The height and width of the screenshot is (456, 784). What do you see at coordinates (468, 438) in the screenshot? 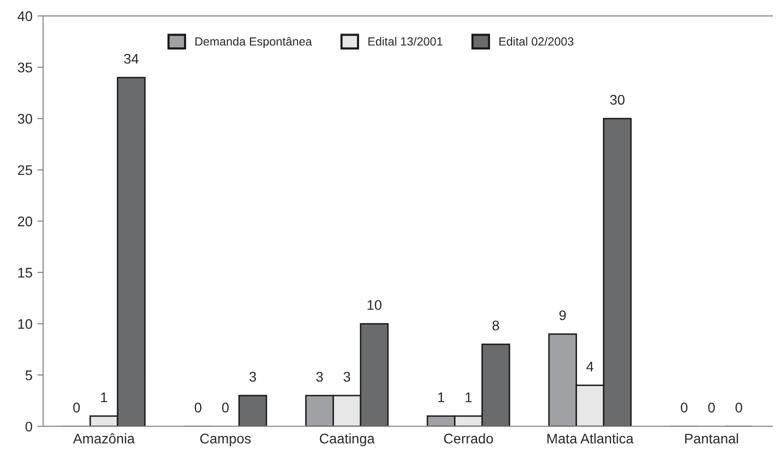
I see `x-tick-label: Cerrado` at bounding box center [468, 438].